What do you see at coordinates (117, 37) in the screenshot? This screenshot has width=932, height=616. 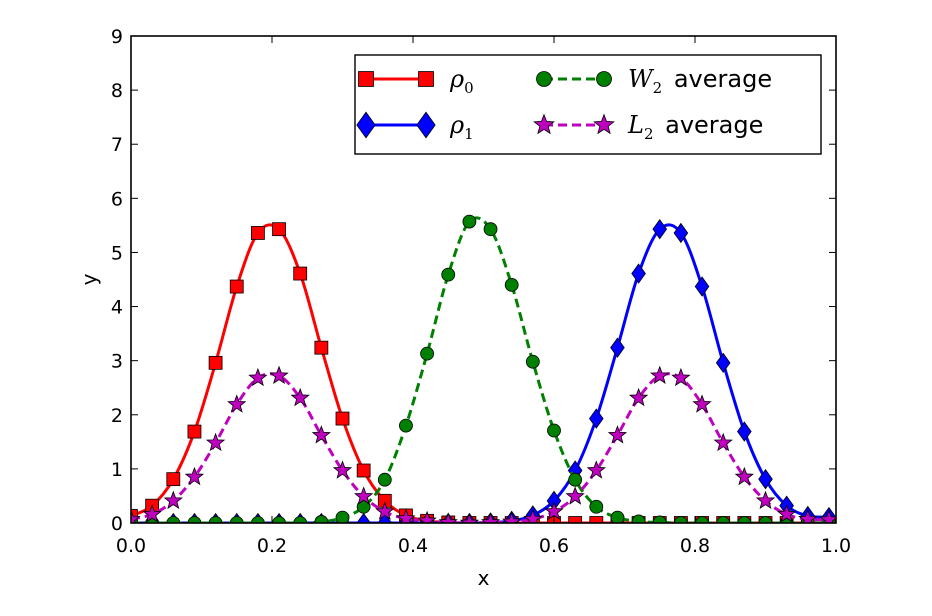 I see `y-tick-label: 9` at bounding box center [117, 37].